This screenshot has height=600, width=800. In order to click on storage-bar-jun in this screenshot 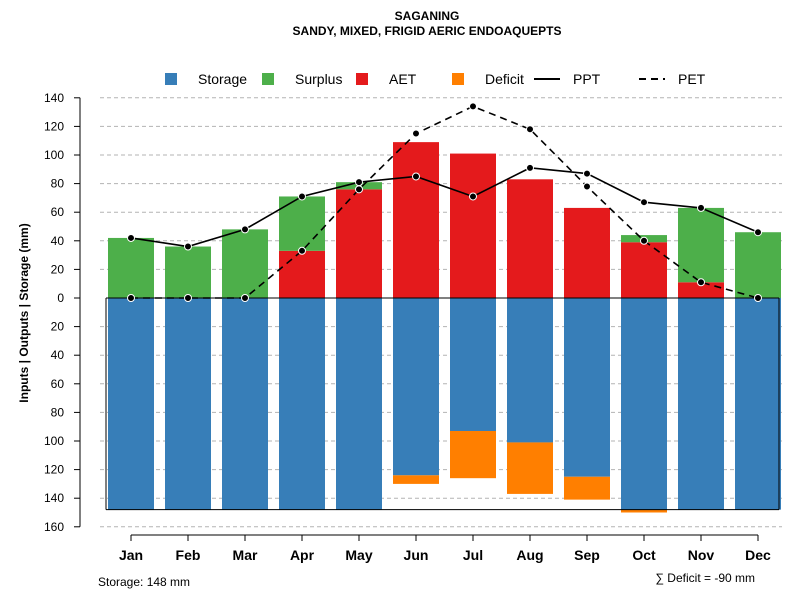, I will do `click(416, 387)`.